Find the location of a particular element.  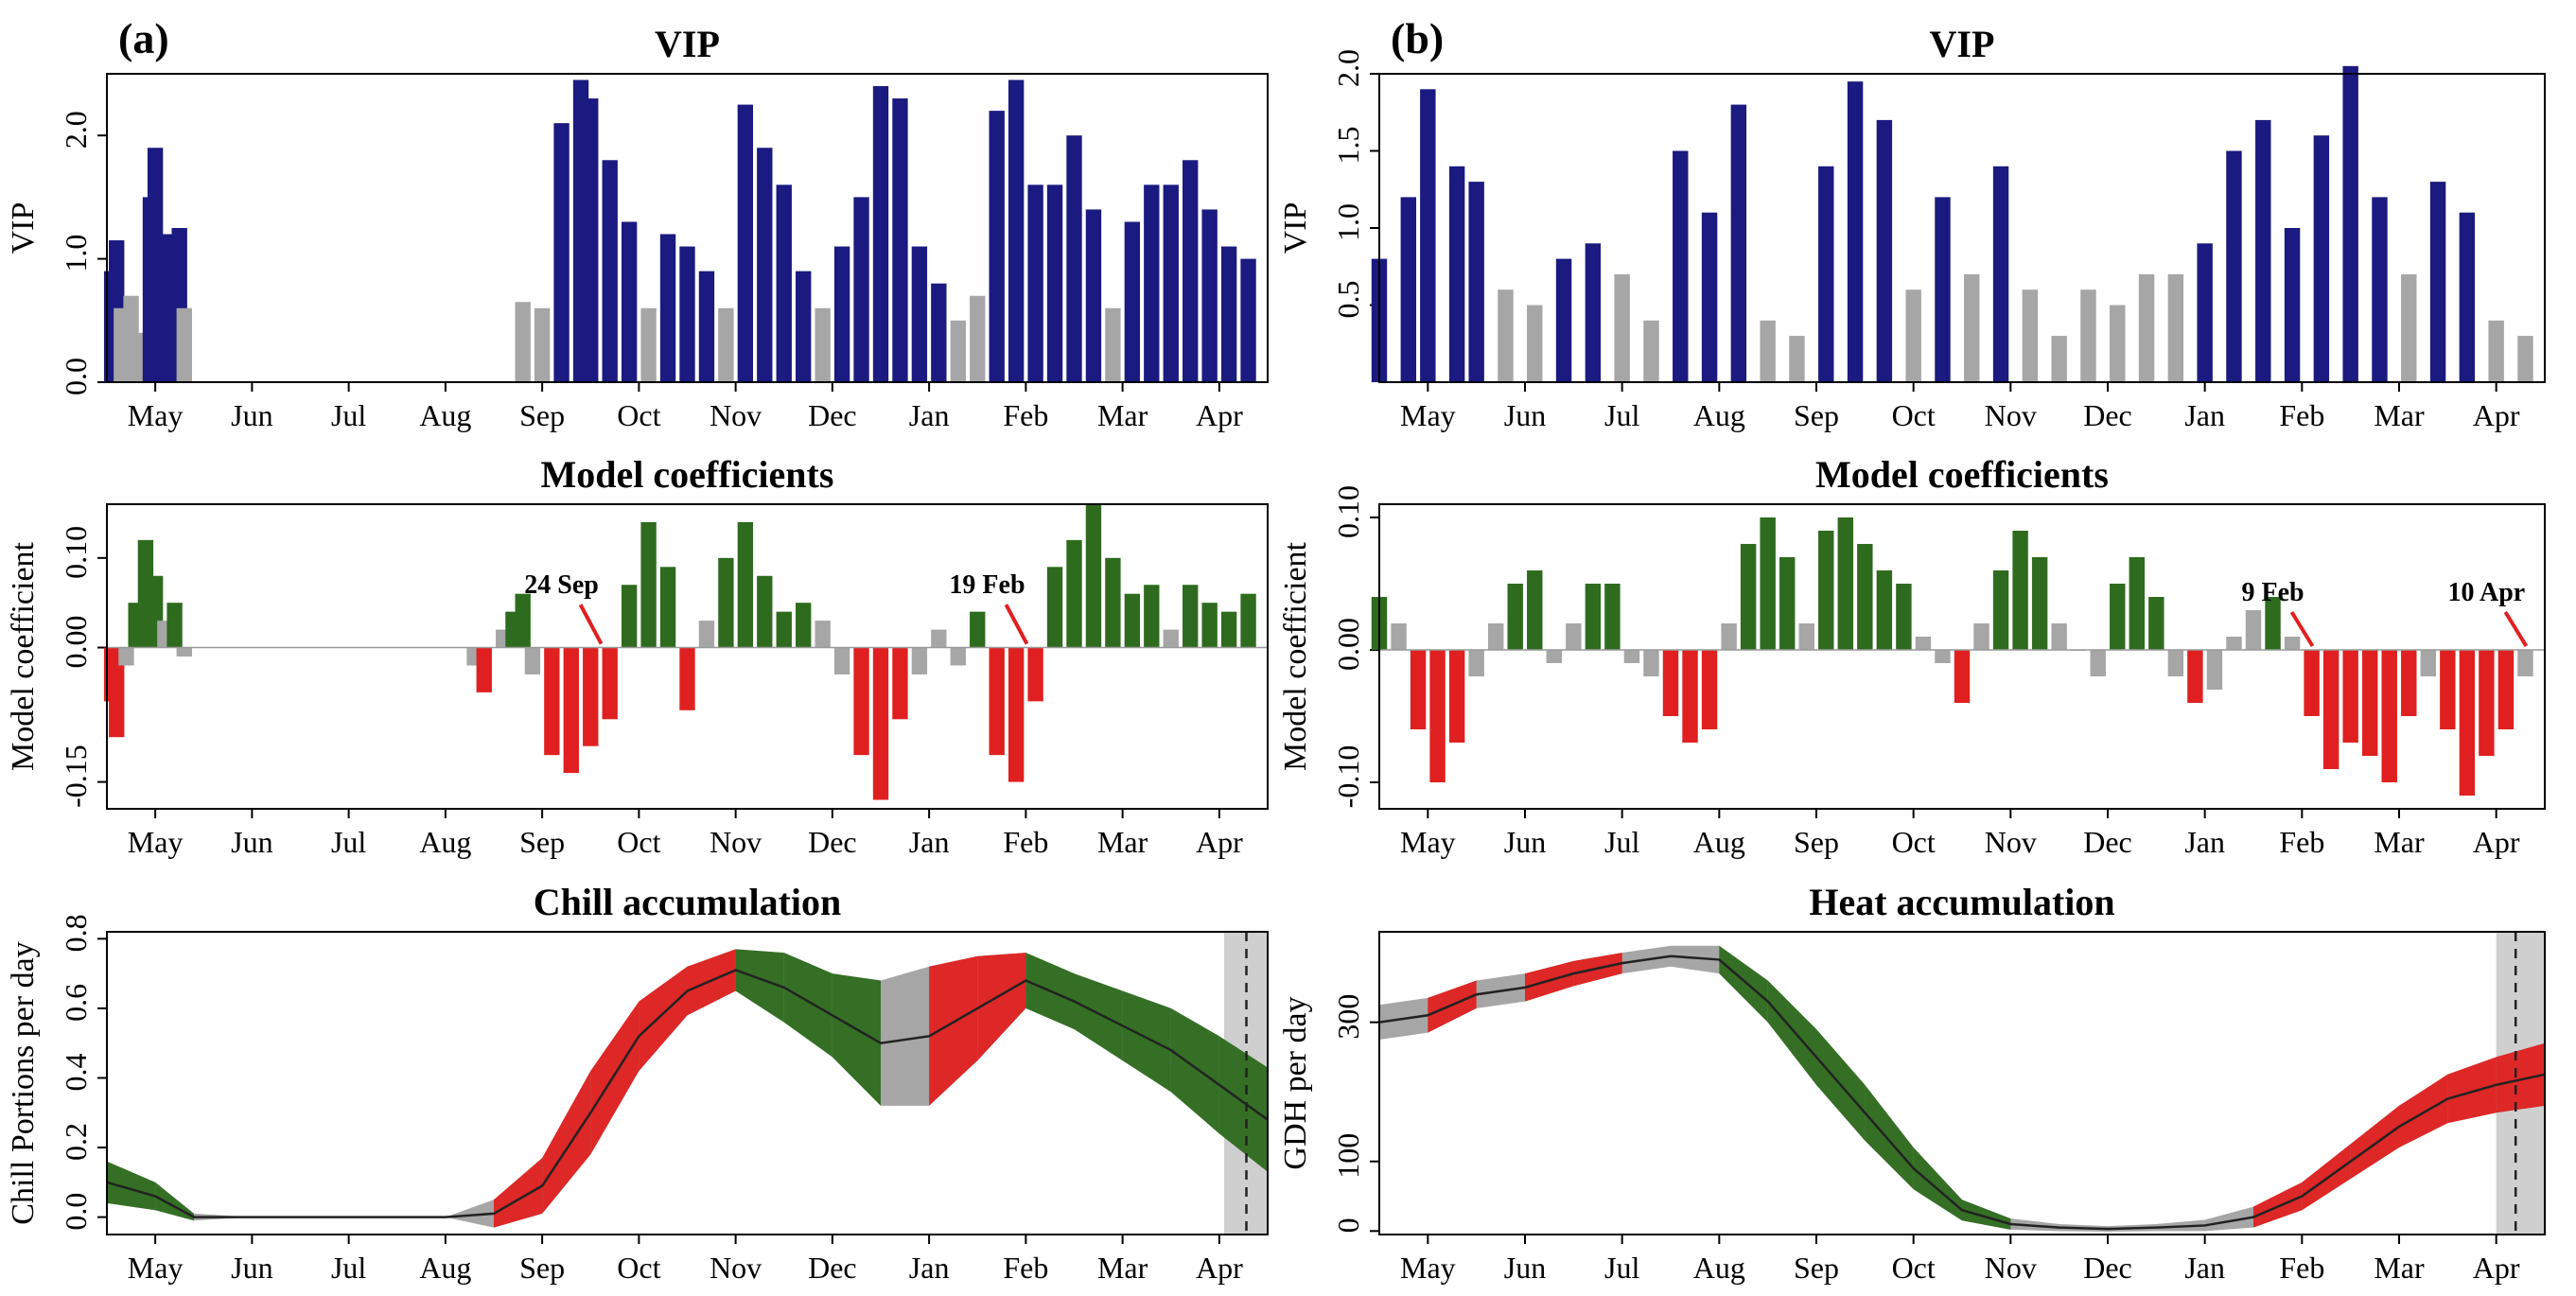

y-tick-label: 0.5 is located at coordinates (1348, 300).